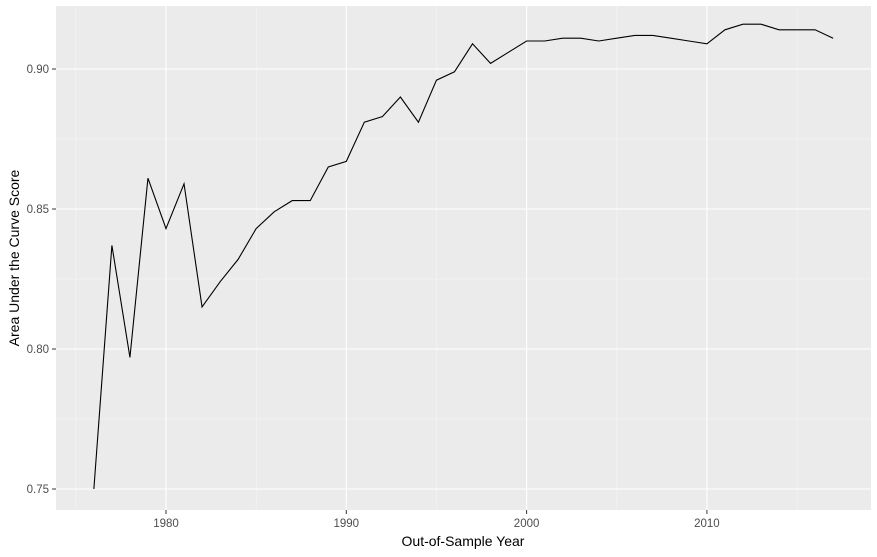 The height and width of the screenshot is (557, 877). Describe the element at coordinates (41, 280) in the screenshot. I see `y-axis-ticks: 0.75 0.80 0.85 0.90` at that location.